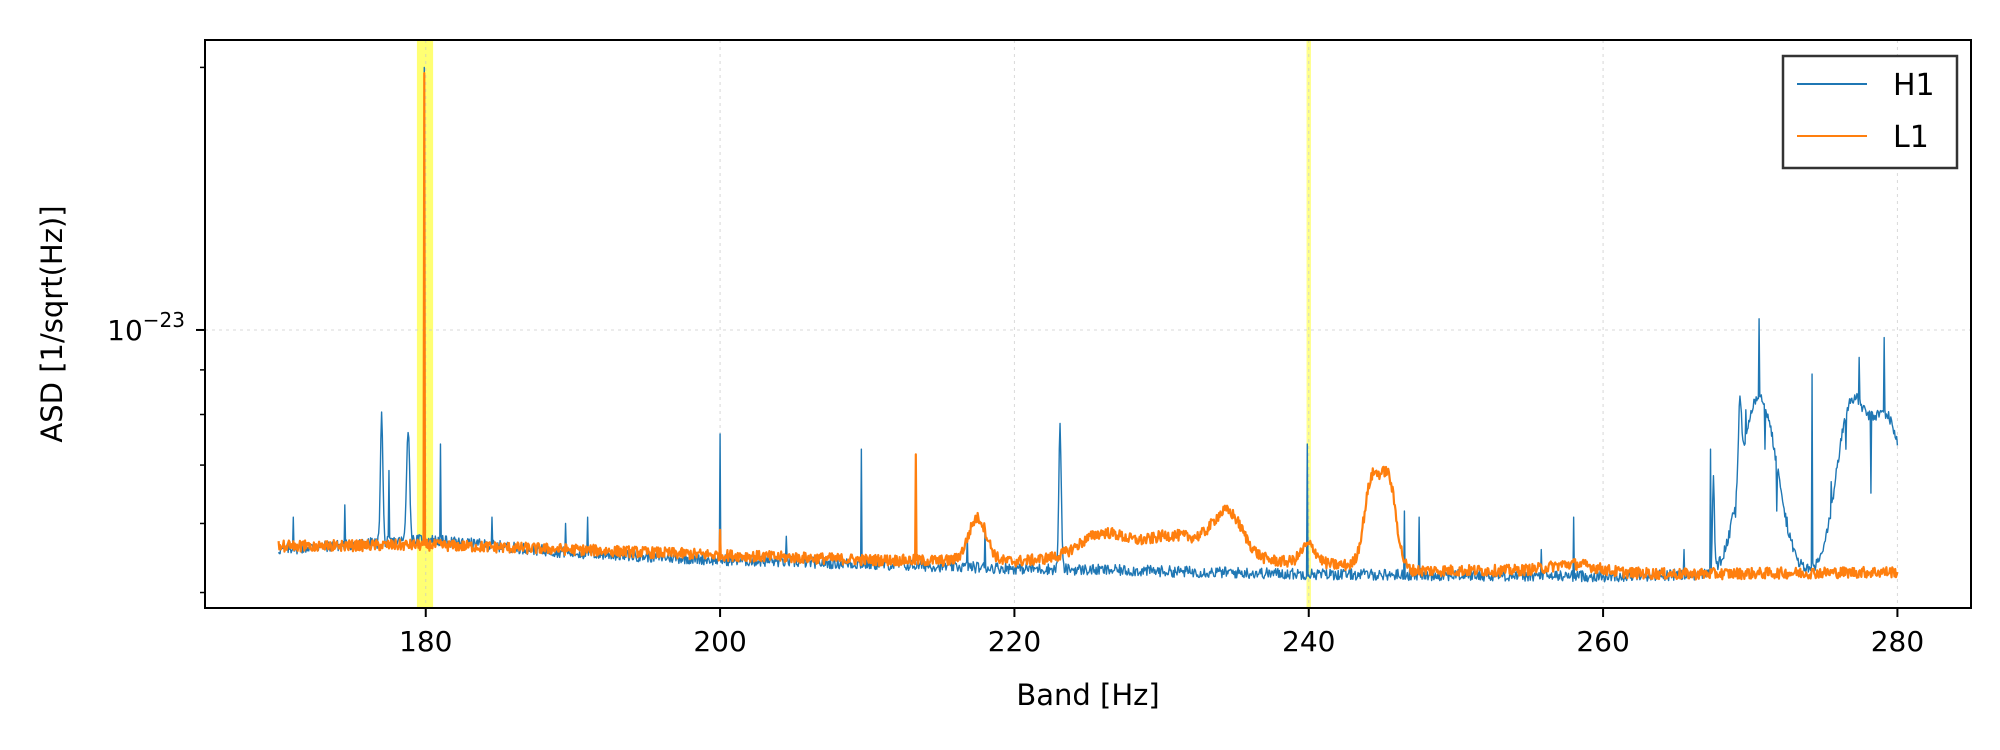  What do you see at coordinates (425, 641) in the screenshot?
I see `x-tick-label-180: 180` at bounding box center [425, 641].